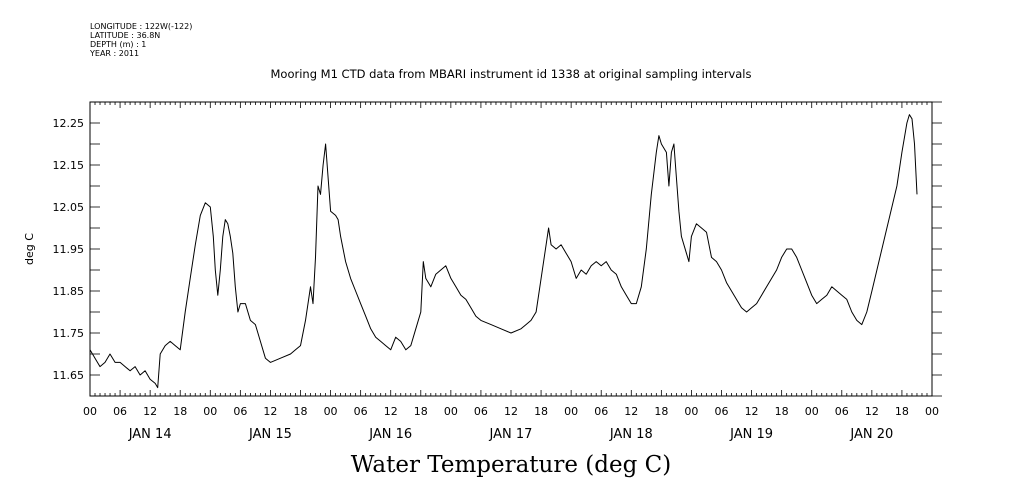 This screenshot has height=504, width=1009. What do you see at coordinates (69, 123) in the screenshot?
I see `y-tick-label: 12.25` at bounding box center [69, 123].